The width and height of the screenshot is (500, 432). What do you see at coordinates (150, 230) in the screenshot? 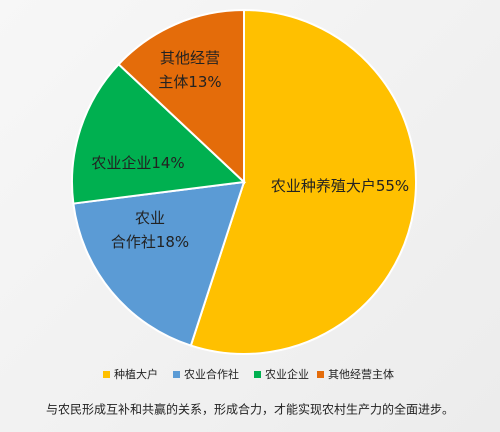
I see `data-label: 农业合作社18%` at bounding box center [150, 230].